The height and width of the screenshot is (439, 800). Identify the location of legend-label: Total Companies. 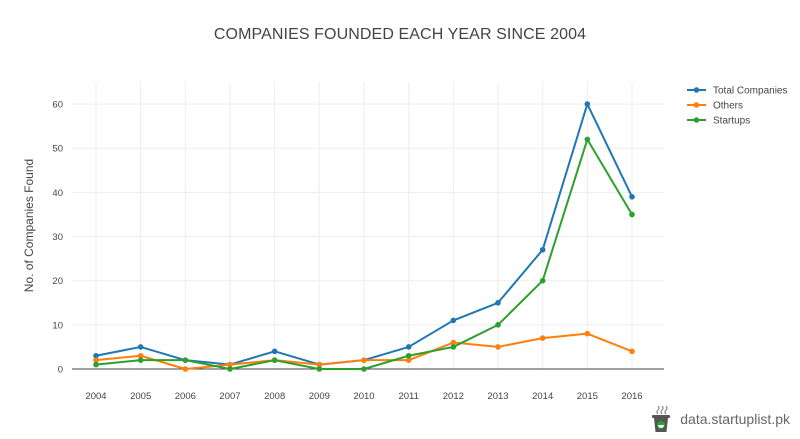
(750, 91).